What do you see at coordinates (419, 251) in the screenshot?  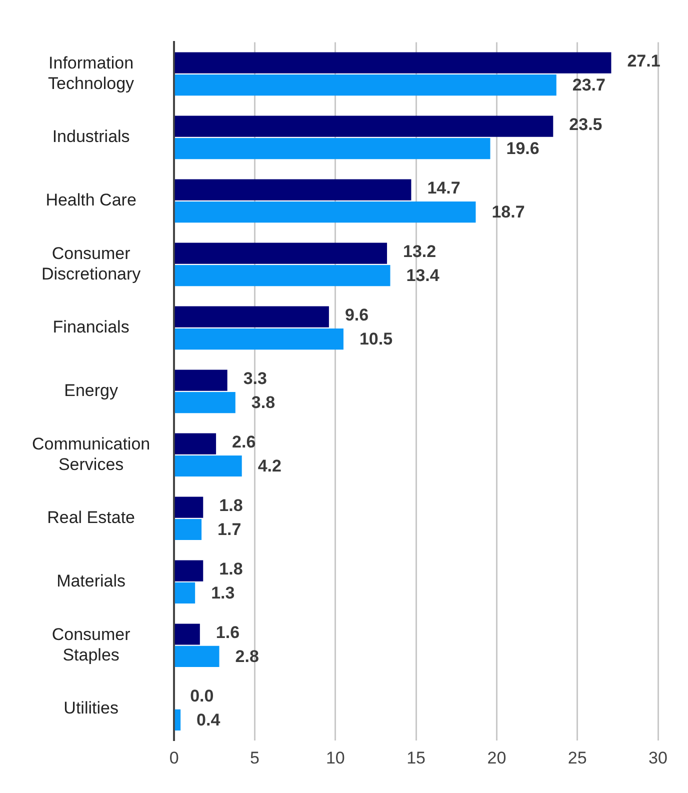 I see `data-label: 13.2` at bounding box center [419, 251].